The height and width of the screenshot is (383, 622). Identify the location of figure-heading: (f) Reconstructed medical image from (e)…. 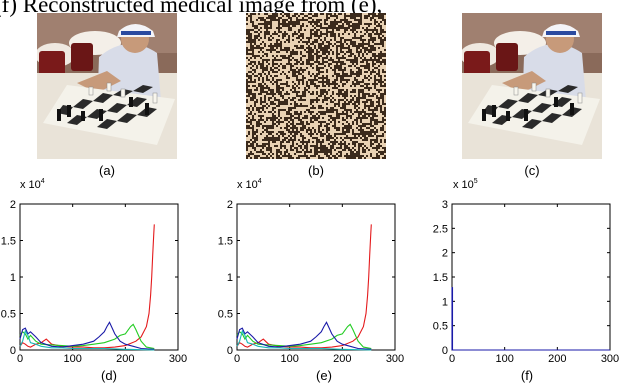
(191, 8).